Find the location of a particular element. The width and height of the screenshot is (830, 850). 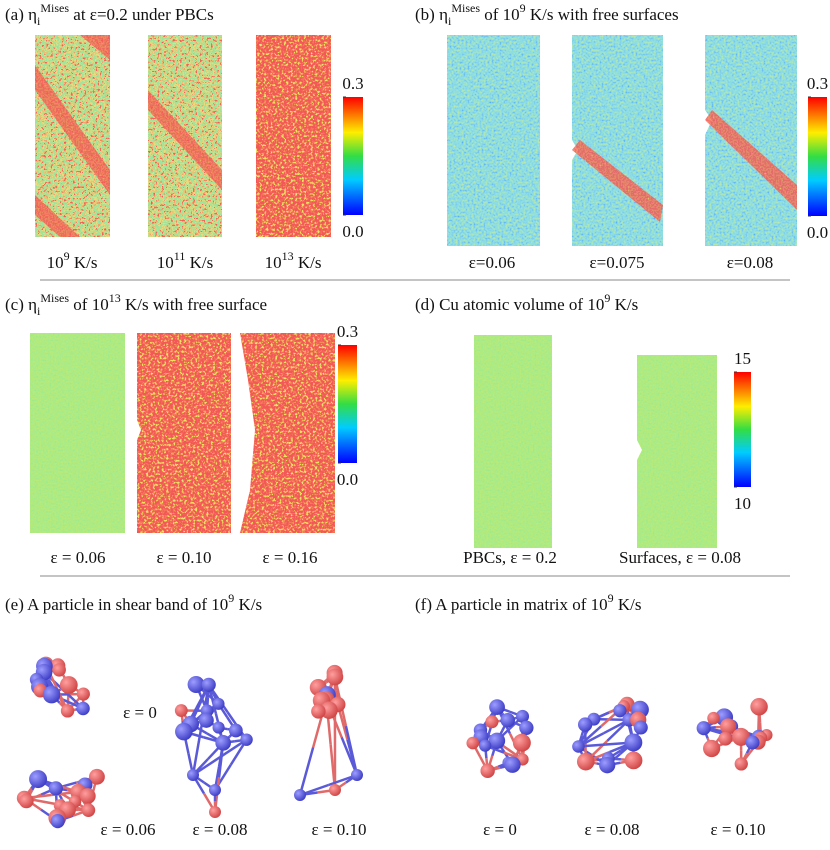

text-part: PBCs, ε = 0.2 is located at coordinates (510, 557).